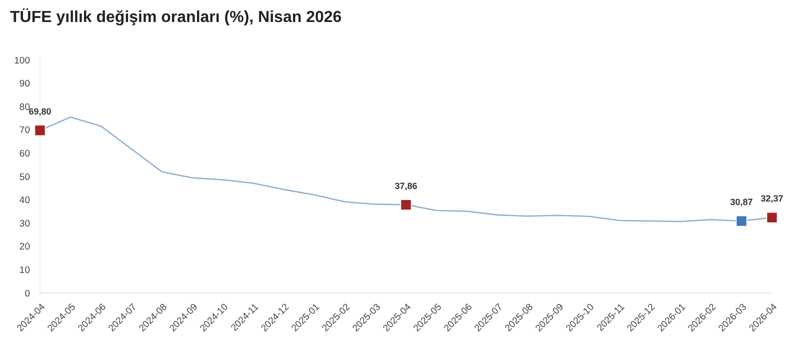 The height and width of the screenshot is (359, 800). I want to click on y-tick-label: 50, so click(24, 177).